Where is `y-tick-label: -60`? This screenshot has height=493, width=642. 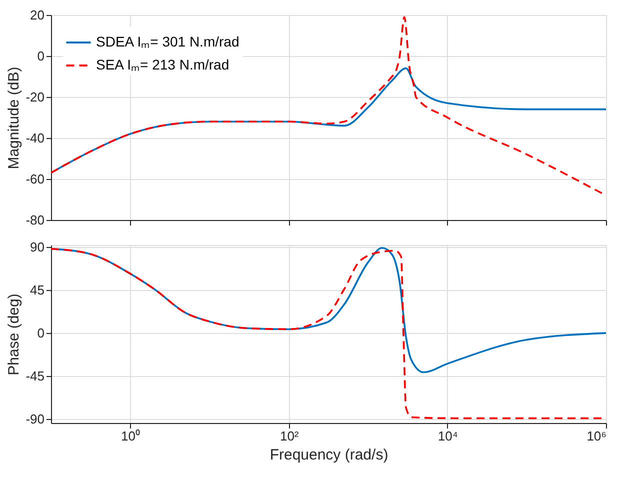 y-tick-label: -60 is located at coordinates (35, 179).